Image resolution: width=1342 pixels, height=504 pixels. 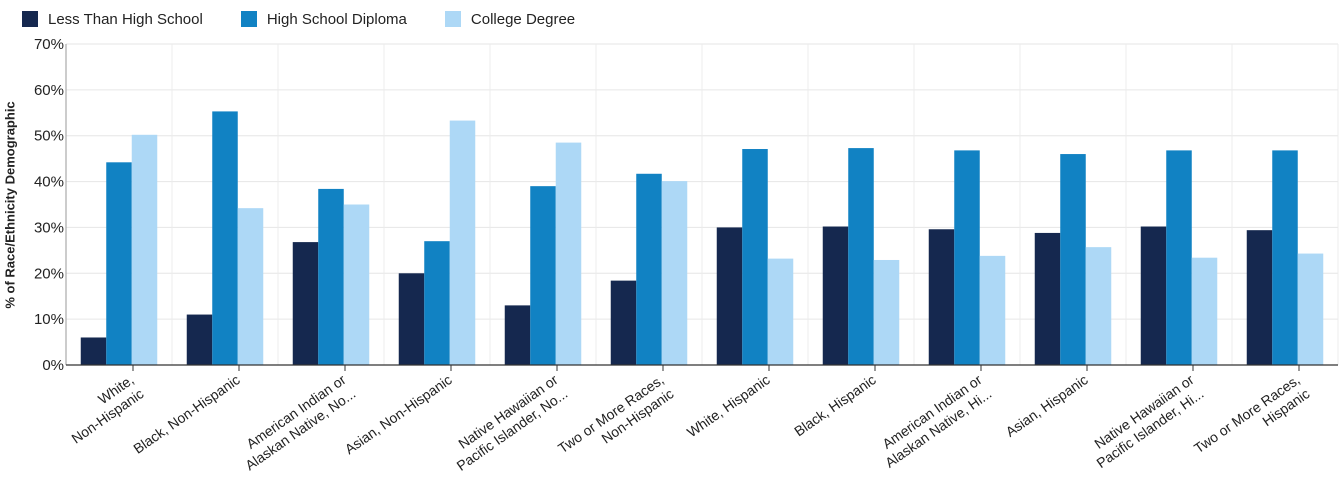 I want to click on y-tick-label: 40%, so click(x=49, y=182).